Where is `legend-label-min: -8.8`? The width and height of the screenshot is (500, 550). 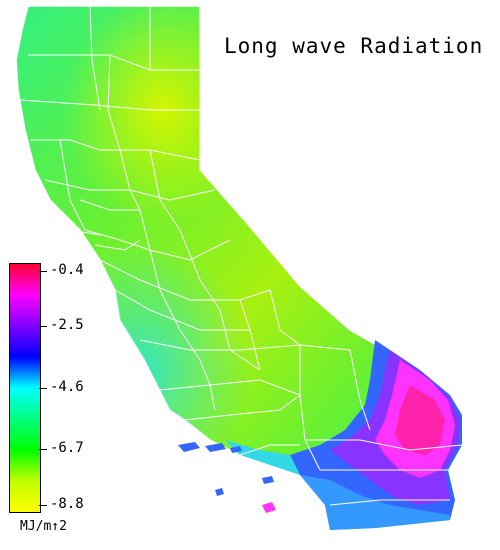 legend-label-min: -8.8 is located at coordinates (67, 504).